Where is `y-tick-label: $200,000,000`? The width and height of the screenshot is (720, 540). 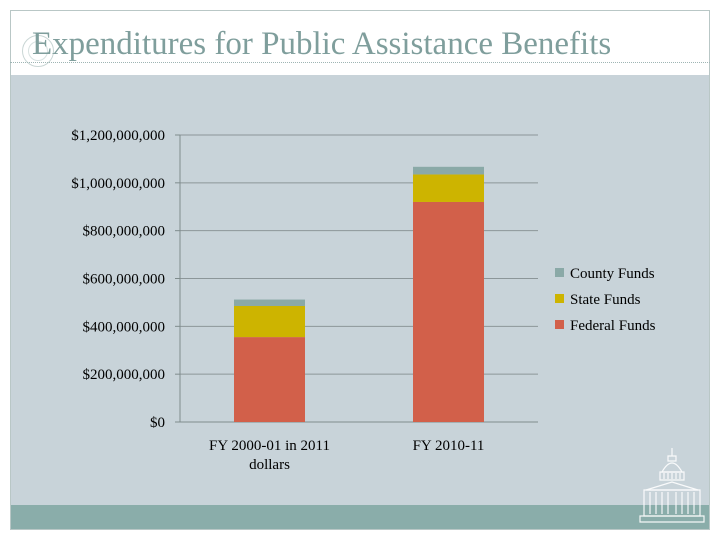 y-tick-label: $200,000,000 is located at coordinates (124, 375).